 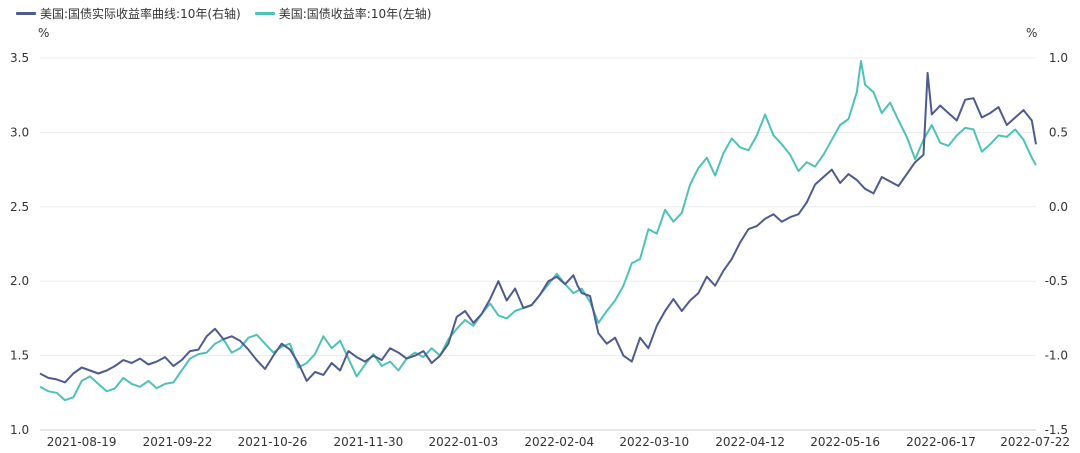 I want to click on left-tick-label: 2.0, so click(x=19, y=281).